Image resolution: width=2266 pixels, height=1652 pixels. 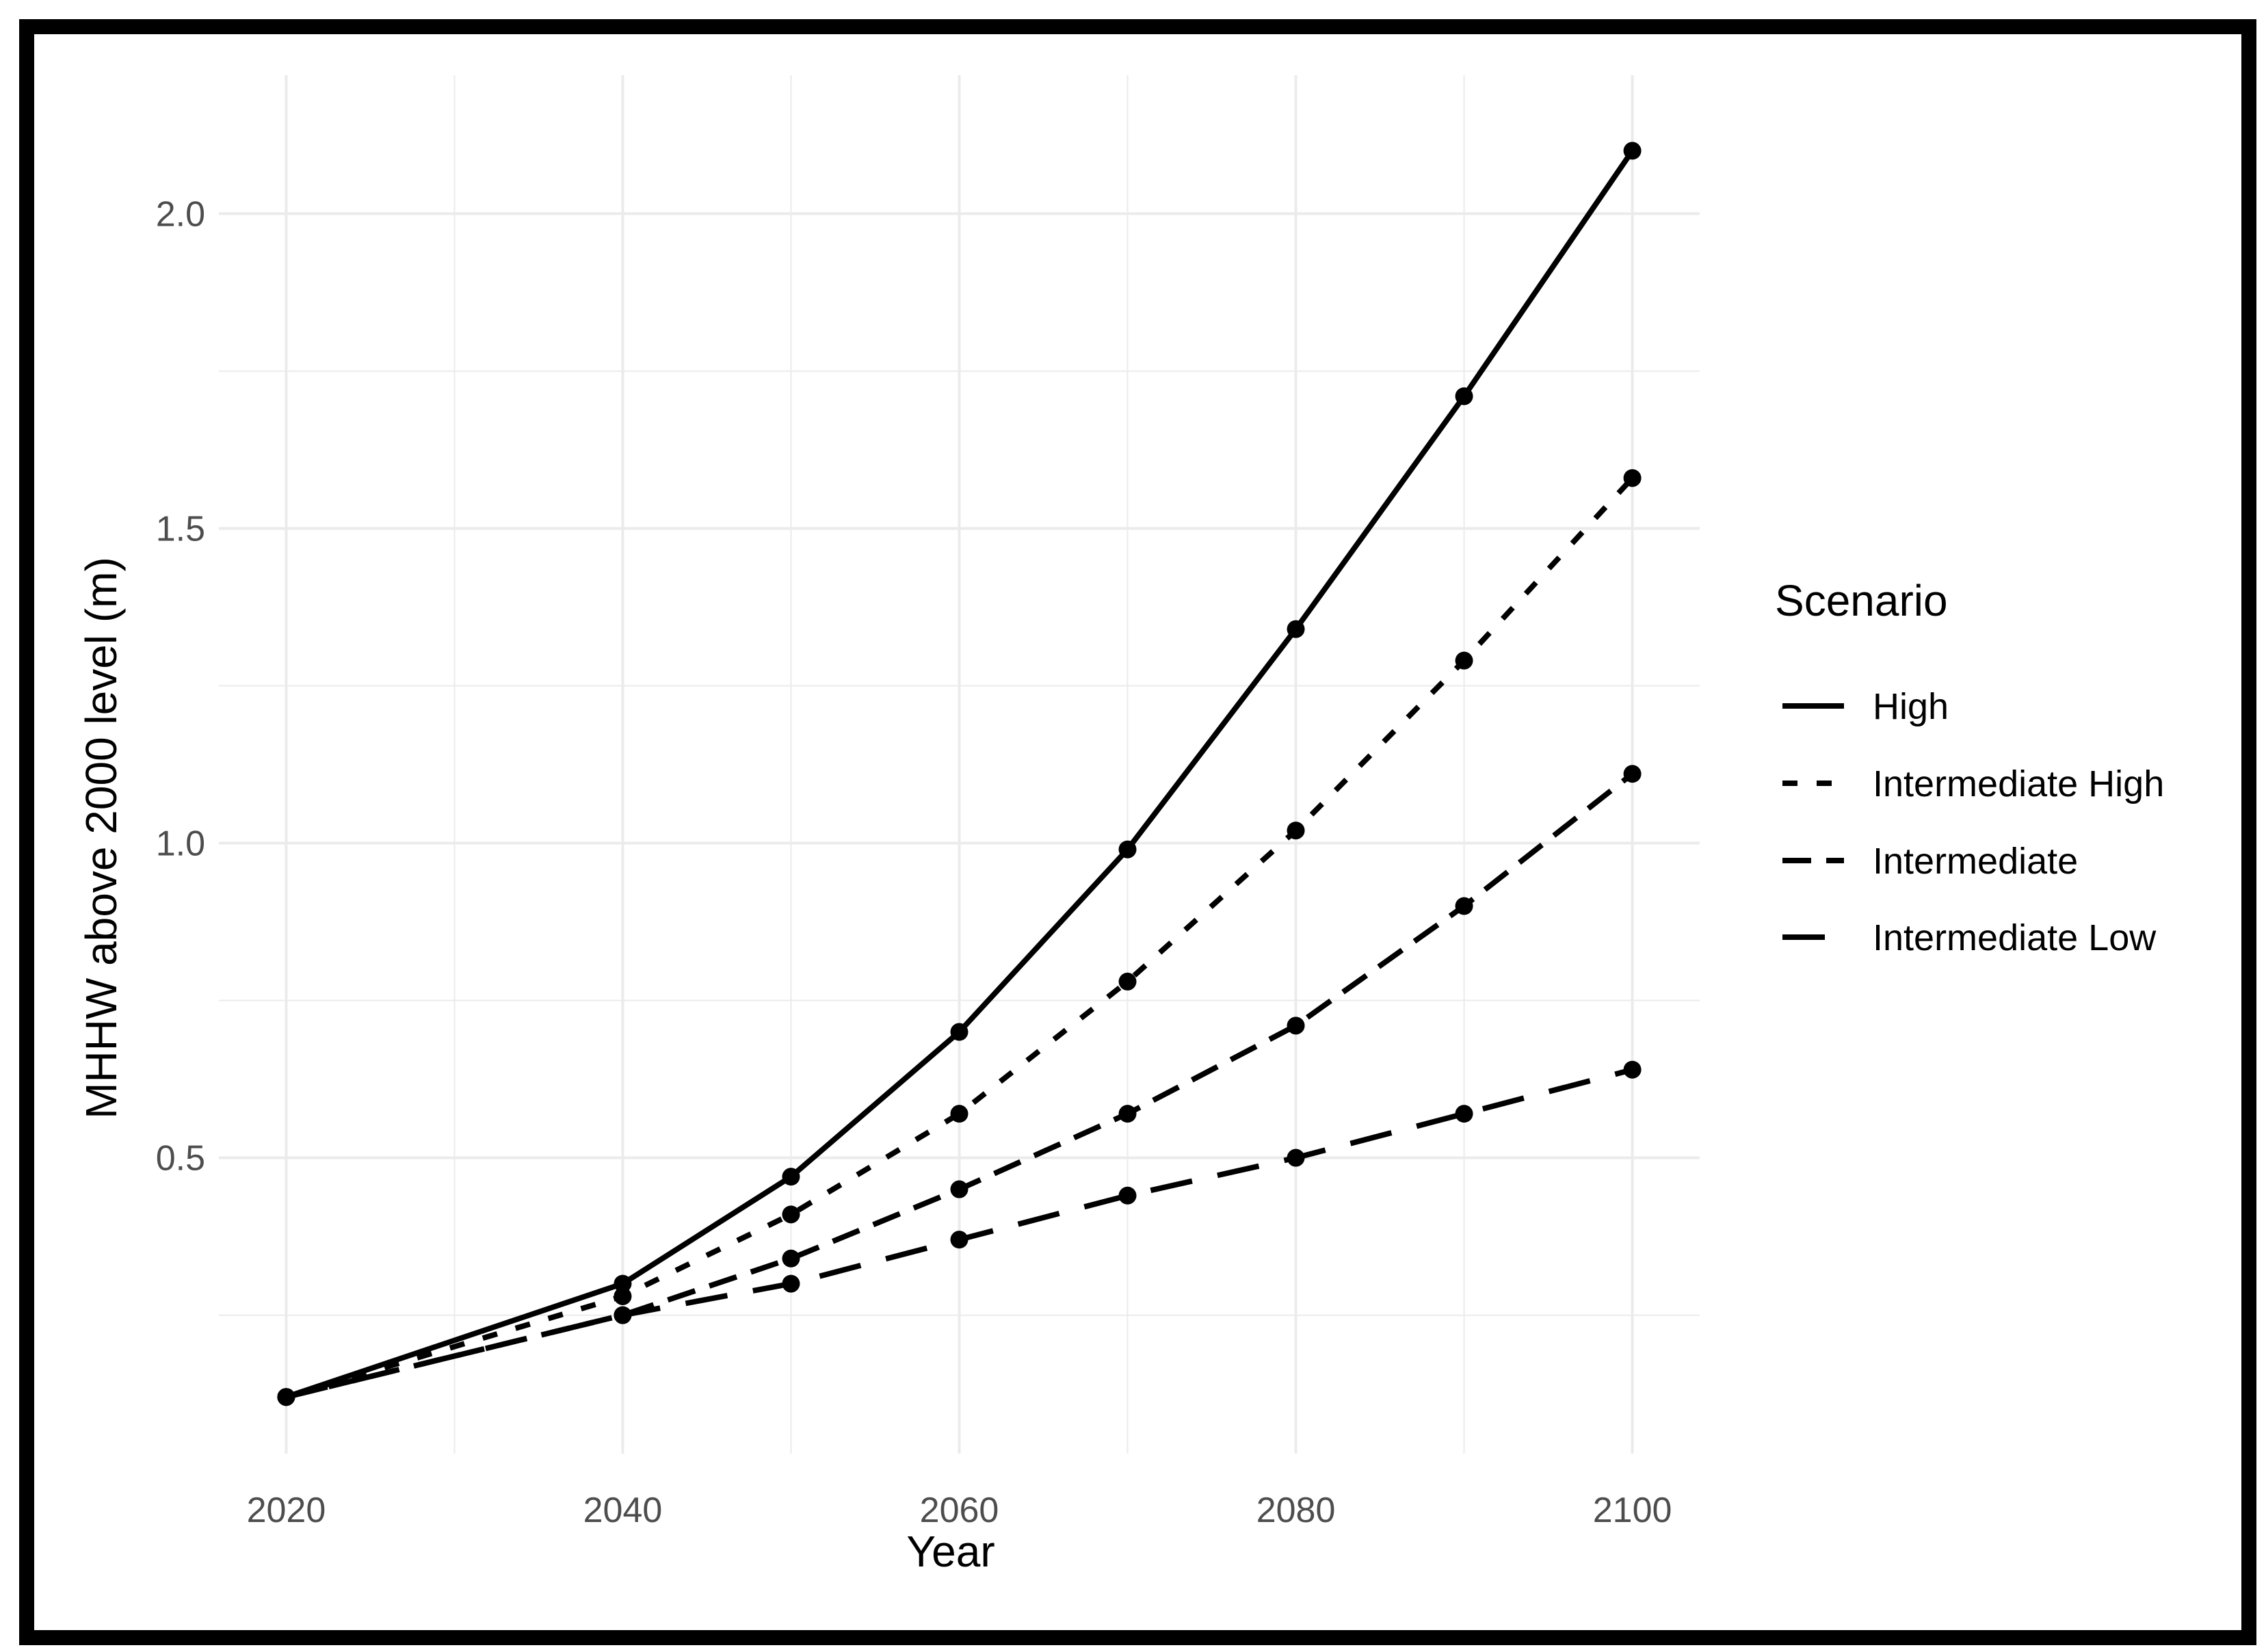 I want to click on legend-label-intermediate: Intermediate, so click(x=1975, y=861).